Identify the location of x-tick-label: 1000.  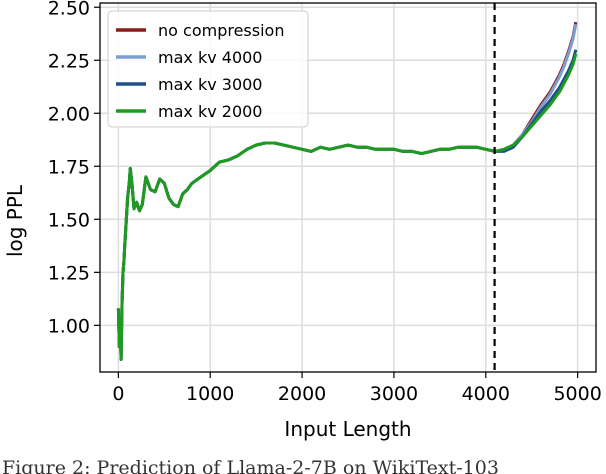
(210, 394).